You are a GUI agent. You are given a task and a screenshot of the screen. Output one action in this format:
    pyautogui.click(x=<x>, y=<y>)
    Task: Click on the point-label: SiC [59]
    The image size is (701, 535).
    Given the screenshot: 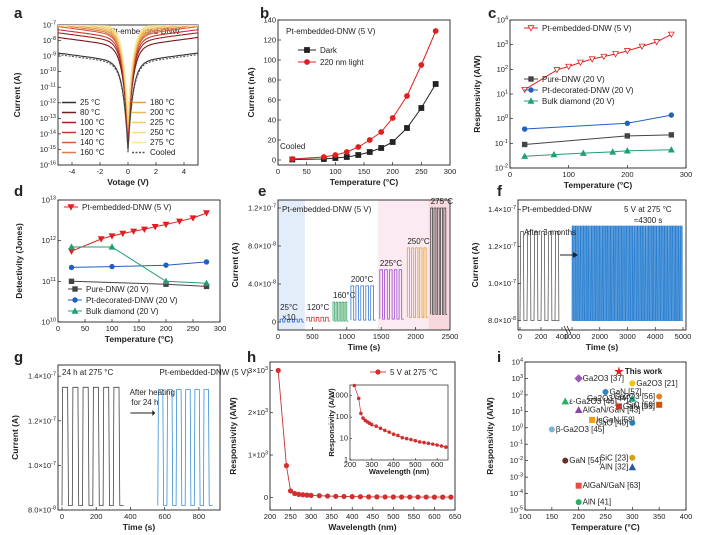 What is the action you would take?
    pyautogui.click(x=641, y=404)
    